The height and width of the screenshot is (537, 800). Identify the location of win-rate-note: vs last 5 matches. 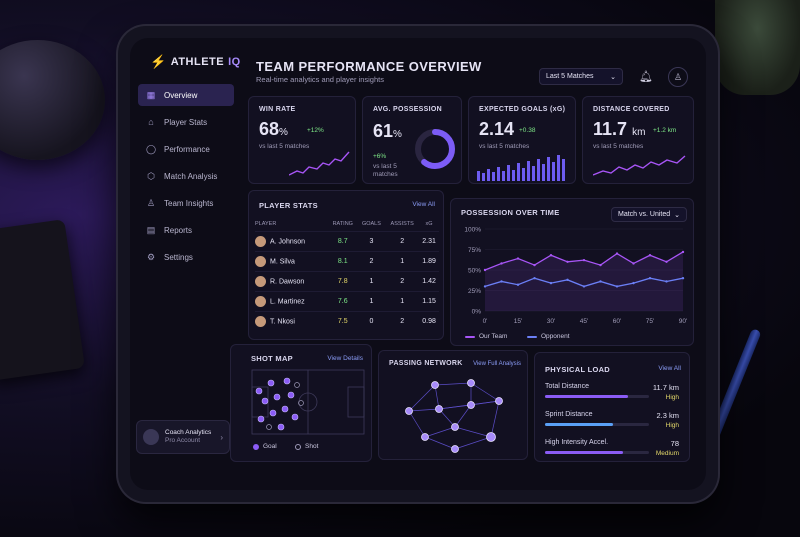
(284, 146).